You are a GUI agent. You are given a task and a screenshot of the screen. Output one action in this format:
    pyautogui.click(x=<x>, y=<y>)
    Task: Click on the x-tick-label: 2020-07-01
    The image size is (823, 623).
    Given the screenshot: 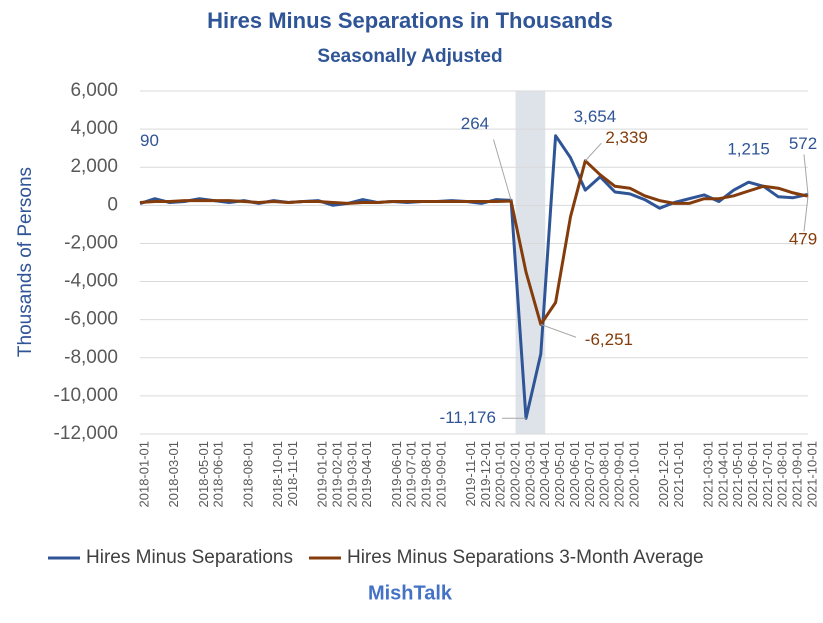 What is the action you would take?
    pyautogui.click(x=589, y=474)
    